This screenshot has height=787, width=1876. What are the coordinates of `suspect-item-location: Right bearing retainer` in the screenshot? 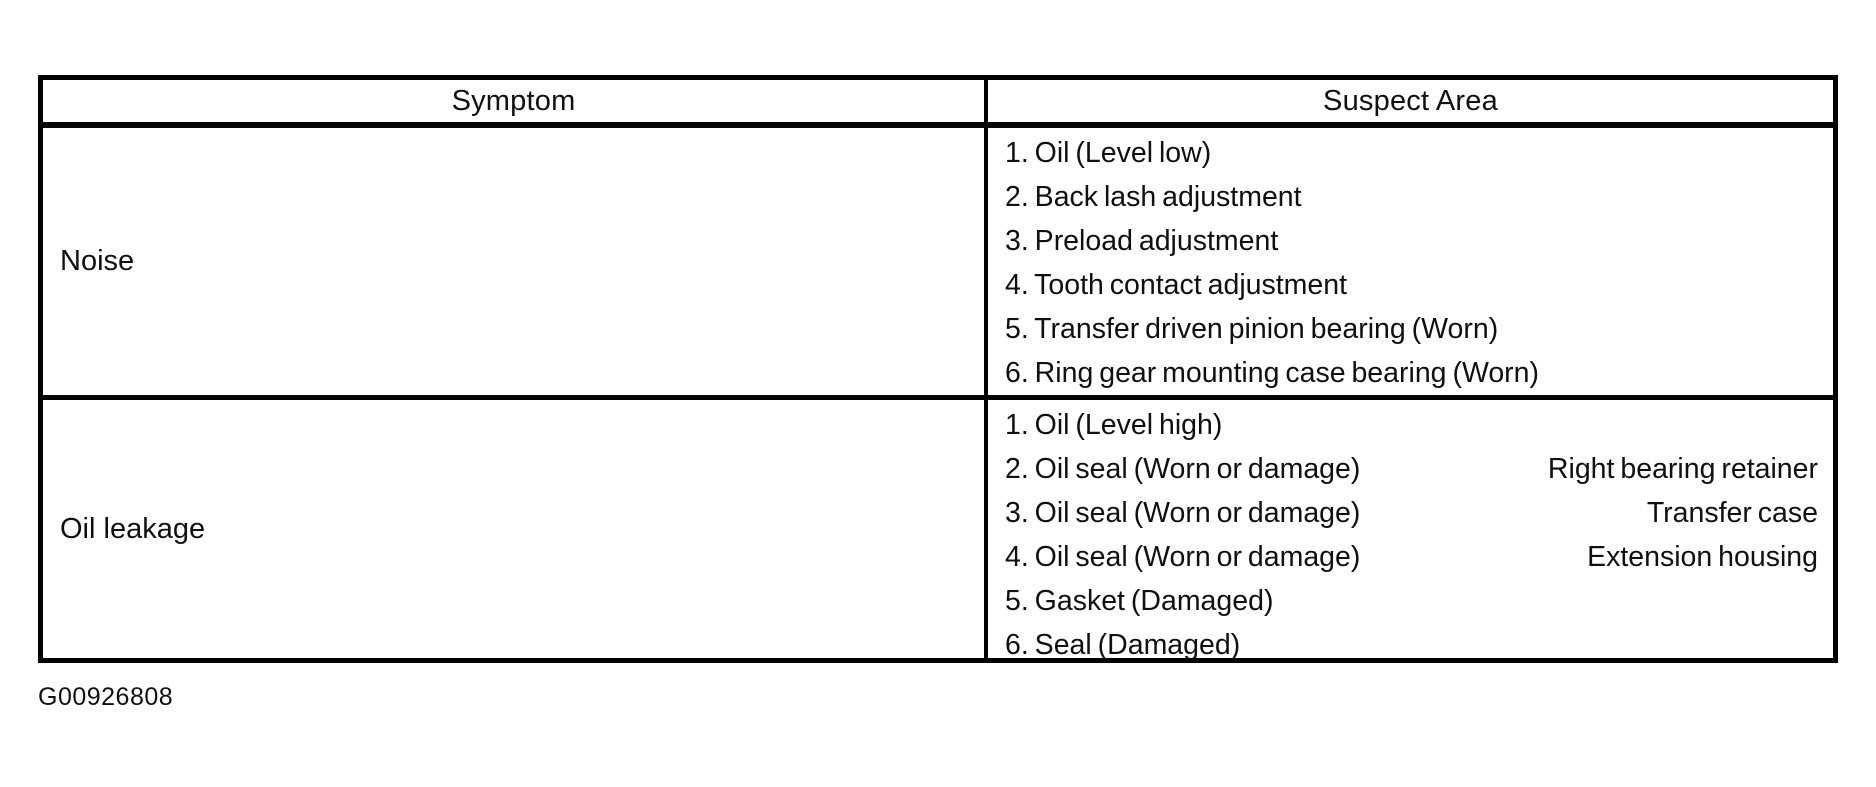 It's located at (1682, 469).